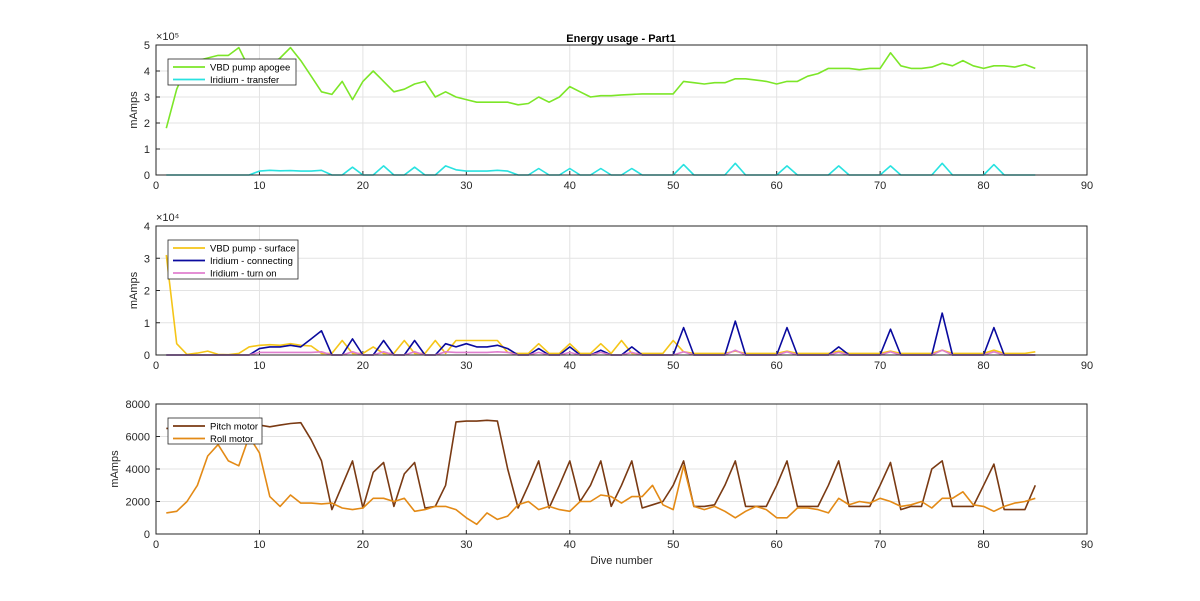 The image size is (1200, 601). I want to click on y-tick-label: 2000, so click(138, 503).